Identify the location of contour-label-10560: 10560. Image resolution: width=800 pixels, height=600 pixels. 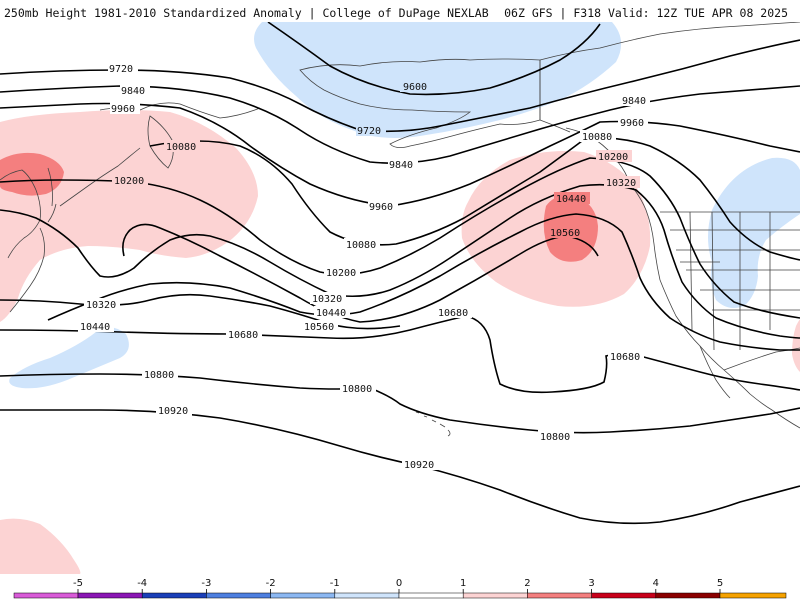
(565, 233).